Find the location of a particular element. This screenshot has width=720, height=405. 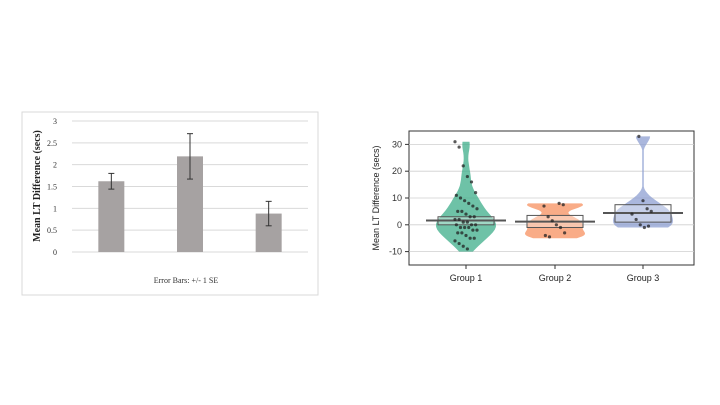

violin-chart-y-tick-label: 20 is located at coordinates (397, 171).